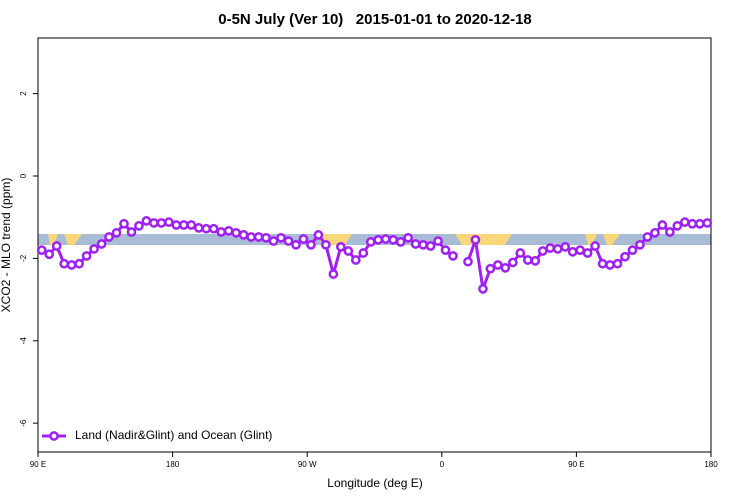 Image resolution: width=750 pixels, height=500 pixels. Describe the element at coordinates (23, 258) in the screenshot. I see `y-tick-label: -2` at that location.